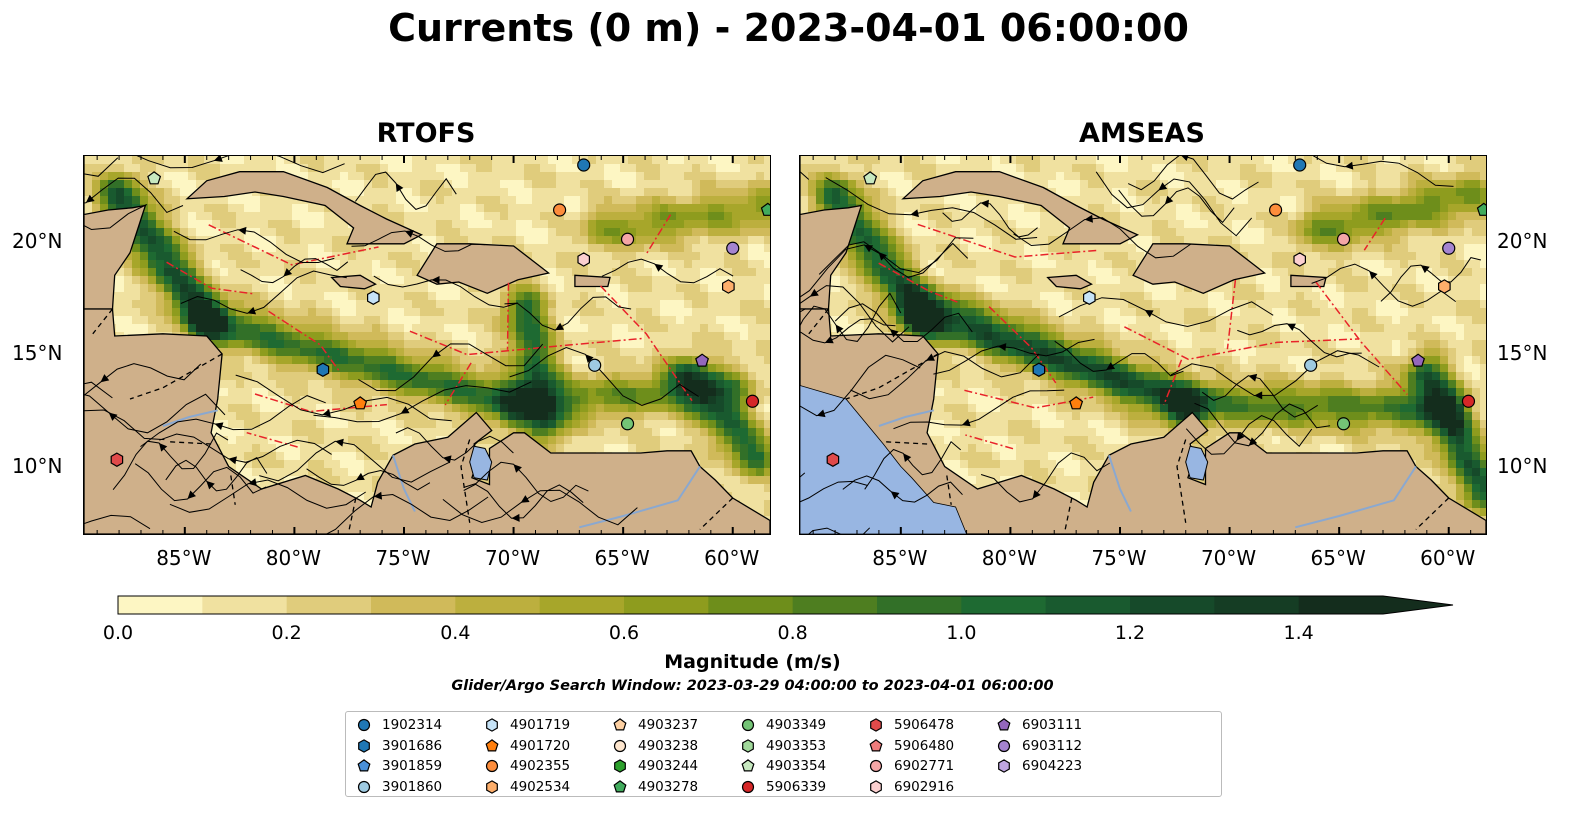 The image size is (1577, 827). I want to click on panel-title-amseas: AMSEAS, so click(1142, 133).